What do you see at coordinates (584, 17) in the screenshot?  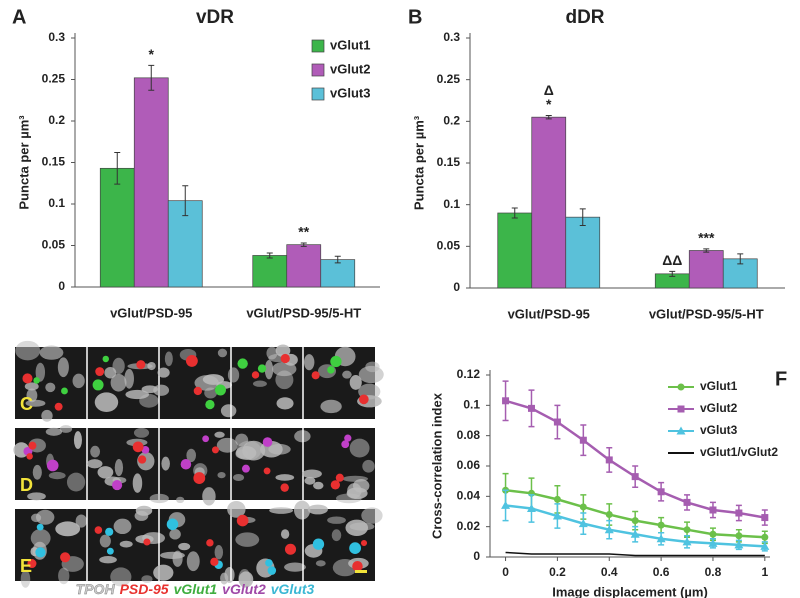 I see `chart-title: dDR` at bounding box center [584, 17].